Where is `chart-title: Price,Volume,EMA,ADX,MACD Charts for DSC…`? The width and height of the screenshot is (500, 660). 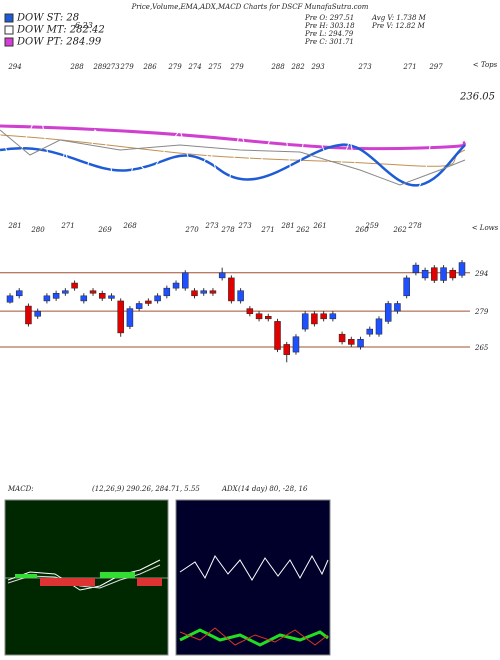 chart-title: Price,Volume,EMA,ADX,MACD Charts for DSC… is located at coordinates (250, 7).